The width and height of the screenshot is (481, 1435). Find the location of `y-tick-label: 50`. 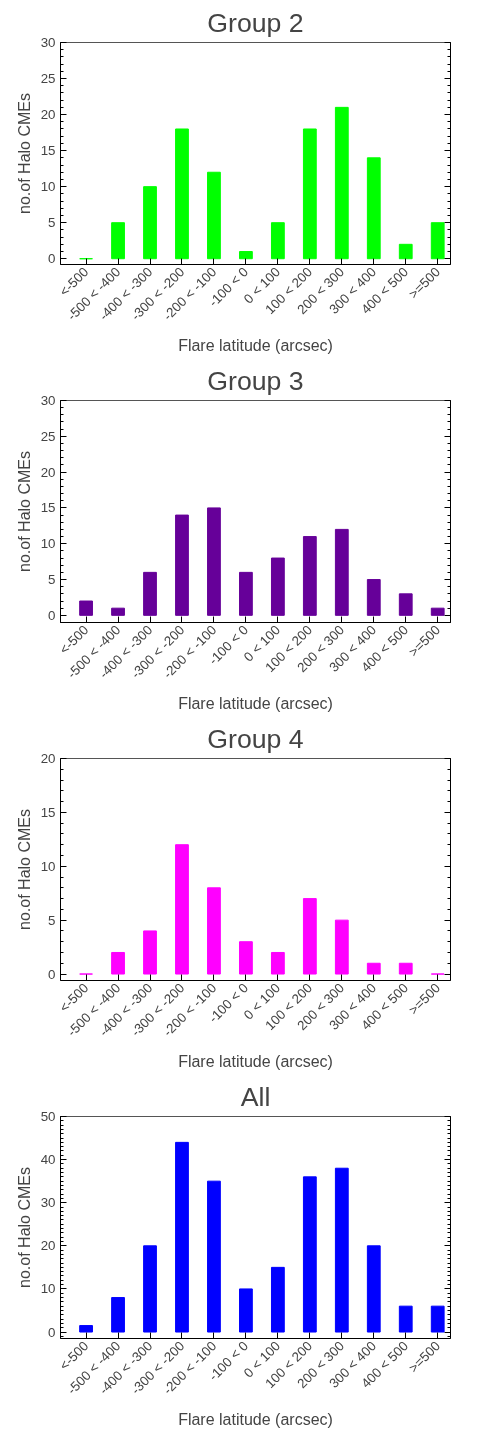

y-tick-label: 50 is located at coordinates (48, 1116).